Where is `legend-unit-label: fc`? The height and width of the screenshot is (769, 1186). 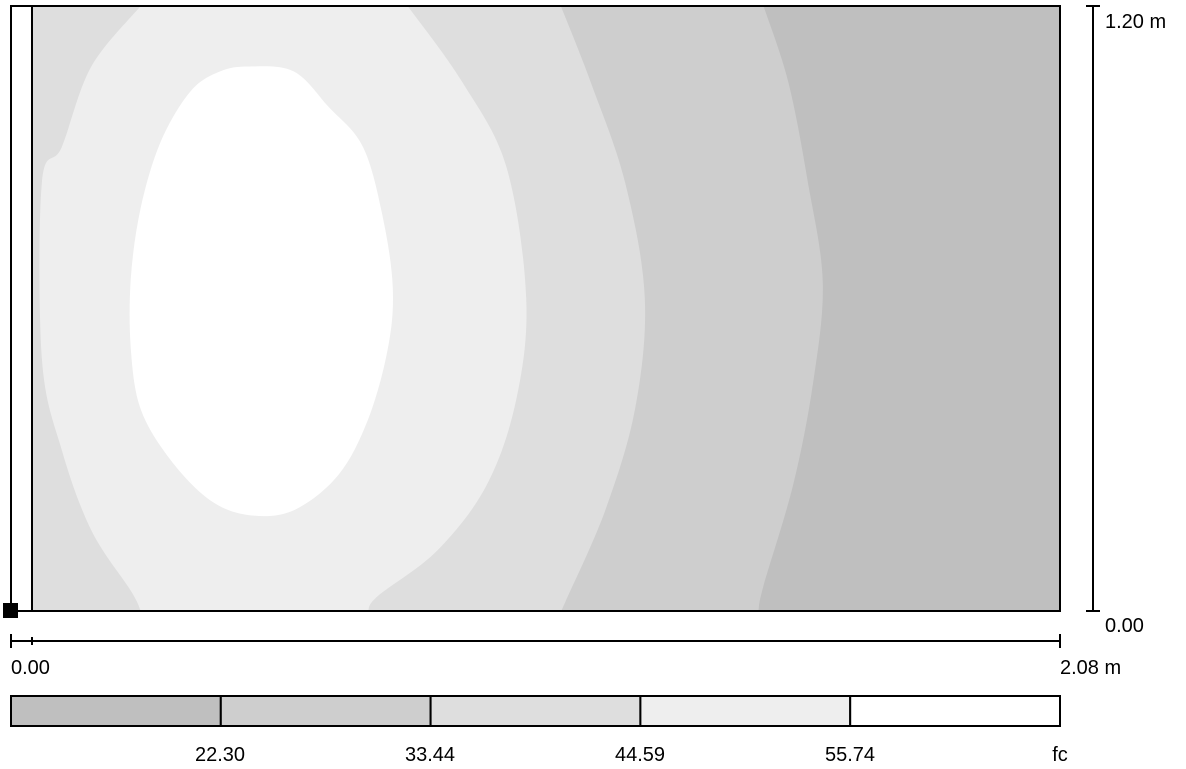
legend-unit-label: fc is located at coordinates (1060, 755).